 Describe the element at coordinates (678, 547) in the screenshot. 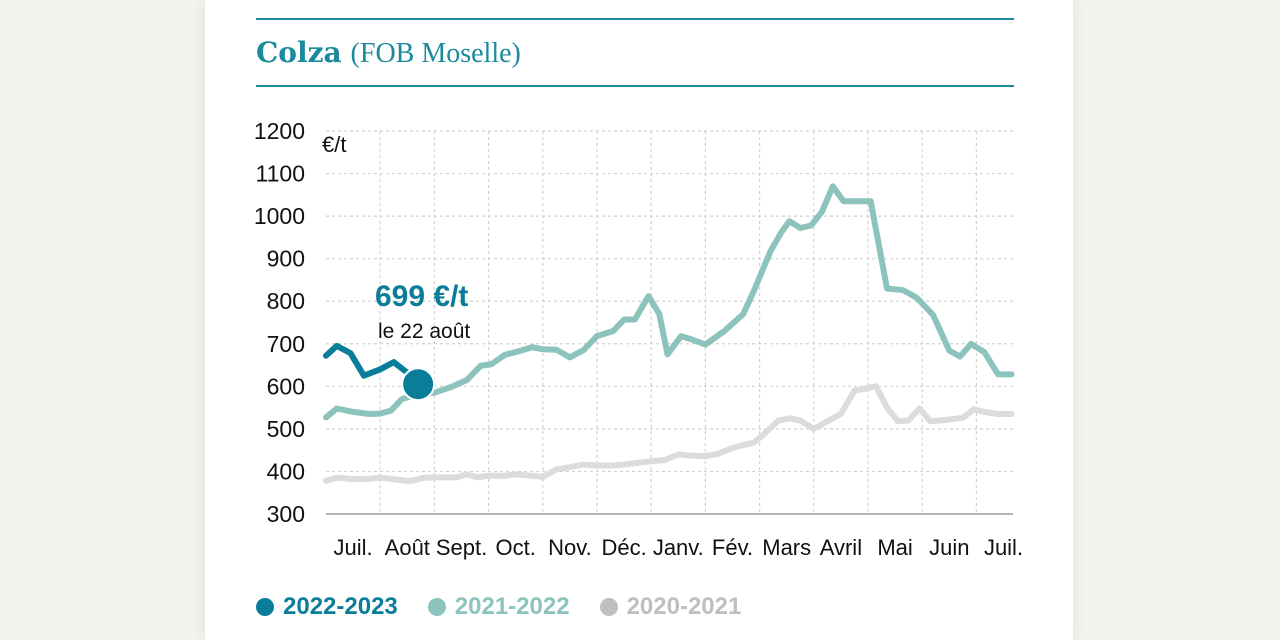

I see `x-tick-label: Janv.` at that location.